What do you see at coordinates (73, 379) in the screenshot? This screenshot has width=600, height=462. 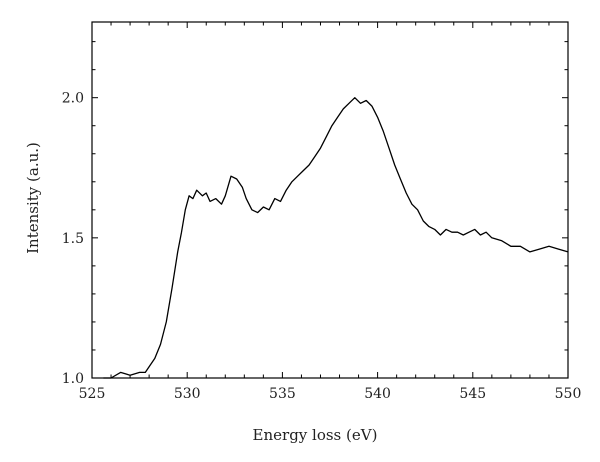 I see `y-tick-label: 1.0` at bounding box center [73, 379].